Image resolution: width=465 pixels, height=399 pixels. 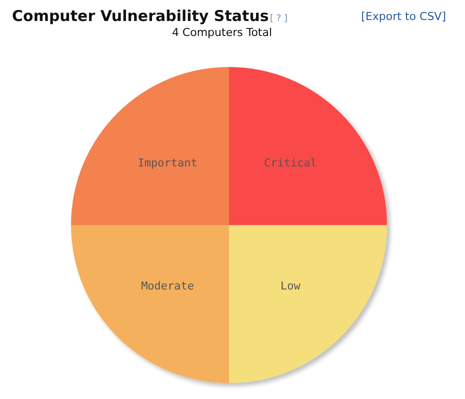 What do you see at coordinates (290, 285) in the screenshot?
I see `slice-label: Low` at bounding box center [290, 285].